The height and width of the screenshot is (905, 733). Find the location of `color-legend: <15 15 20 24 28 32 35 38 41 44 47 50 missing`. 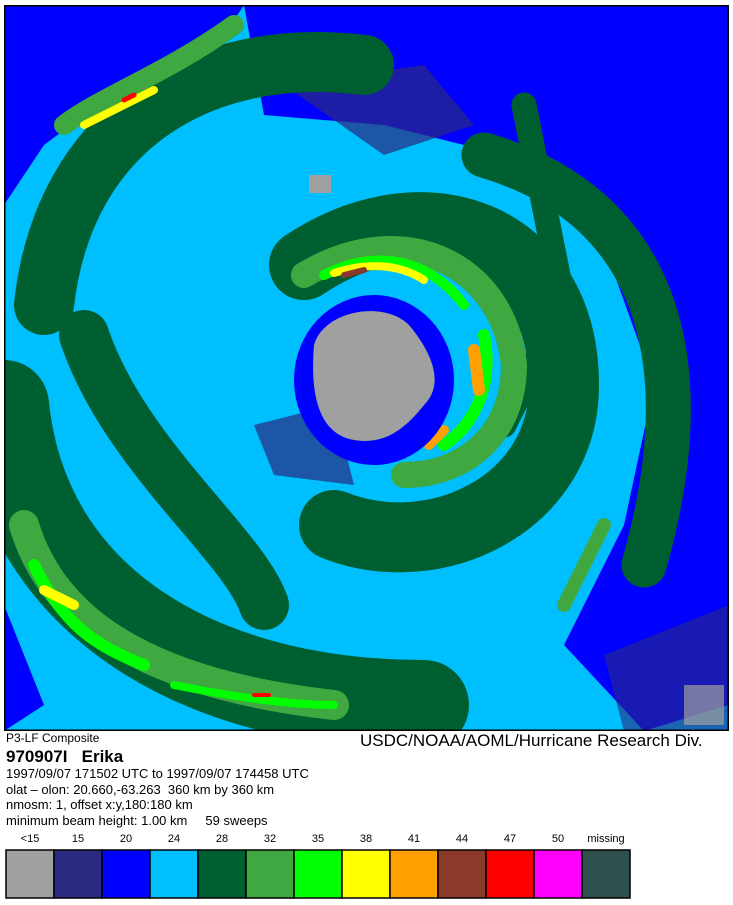

color-legend: <15 15 20 24 28 32 35 38 41 44 47 50 missing is located at coordinates (318, 866).